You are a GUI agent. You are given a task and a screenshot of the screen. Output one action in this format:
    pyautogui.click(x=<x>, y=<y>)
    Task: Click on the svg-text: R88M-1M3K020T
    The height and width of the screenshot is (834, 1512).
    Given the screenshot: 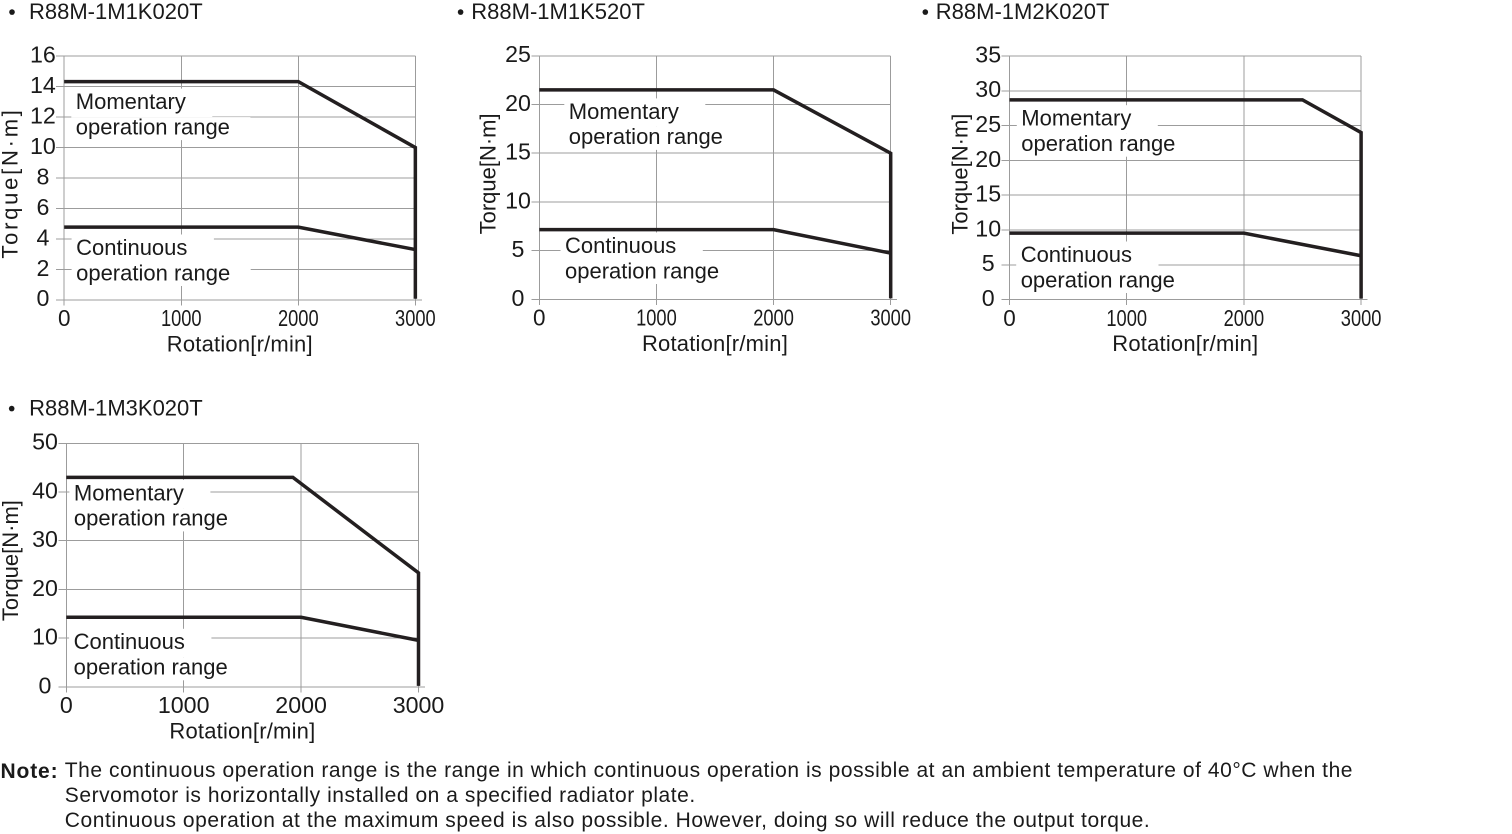 What is the action you would take?
    pyautogui.click(x=116, y=407)
    